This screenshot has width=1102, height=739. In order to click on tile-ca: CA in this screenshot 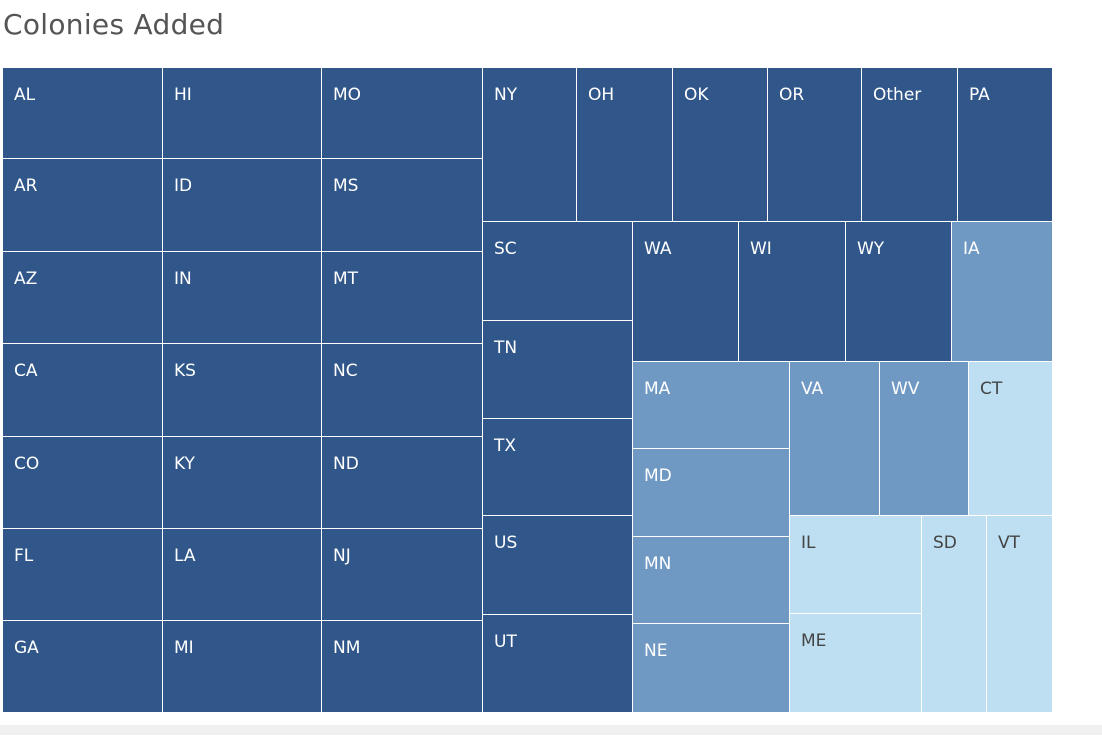, I will do `click(82, 390)`.